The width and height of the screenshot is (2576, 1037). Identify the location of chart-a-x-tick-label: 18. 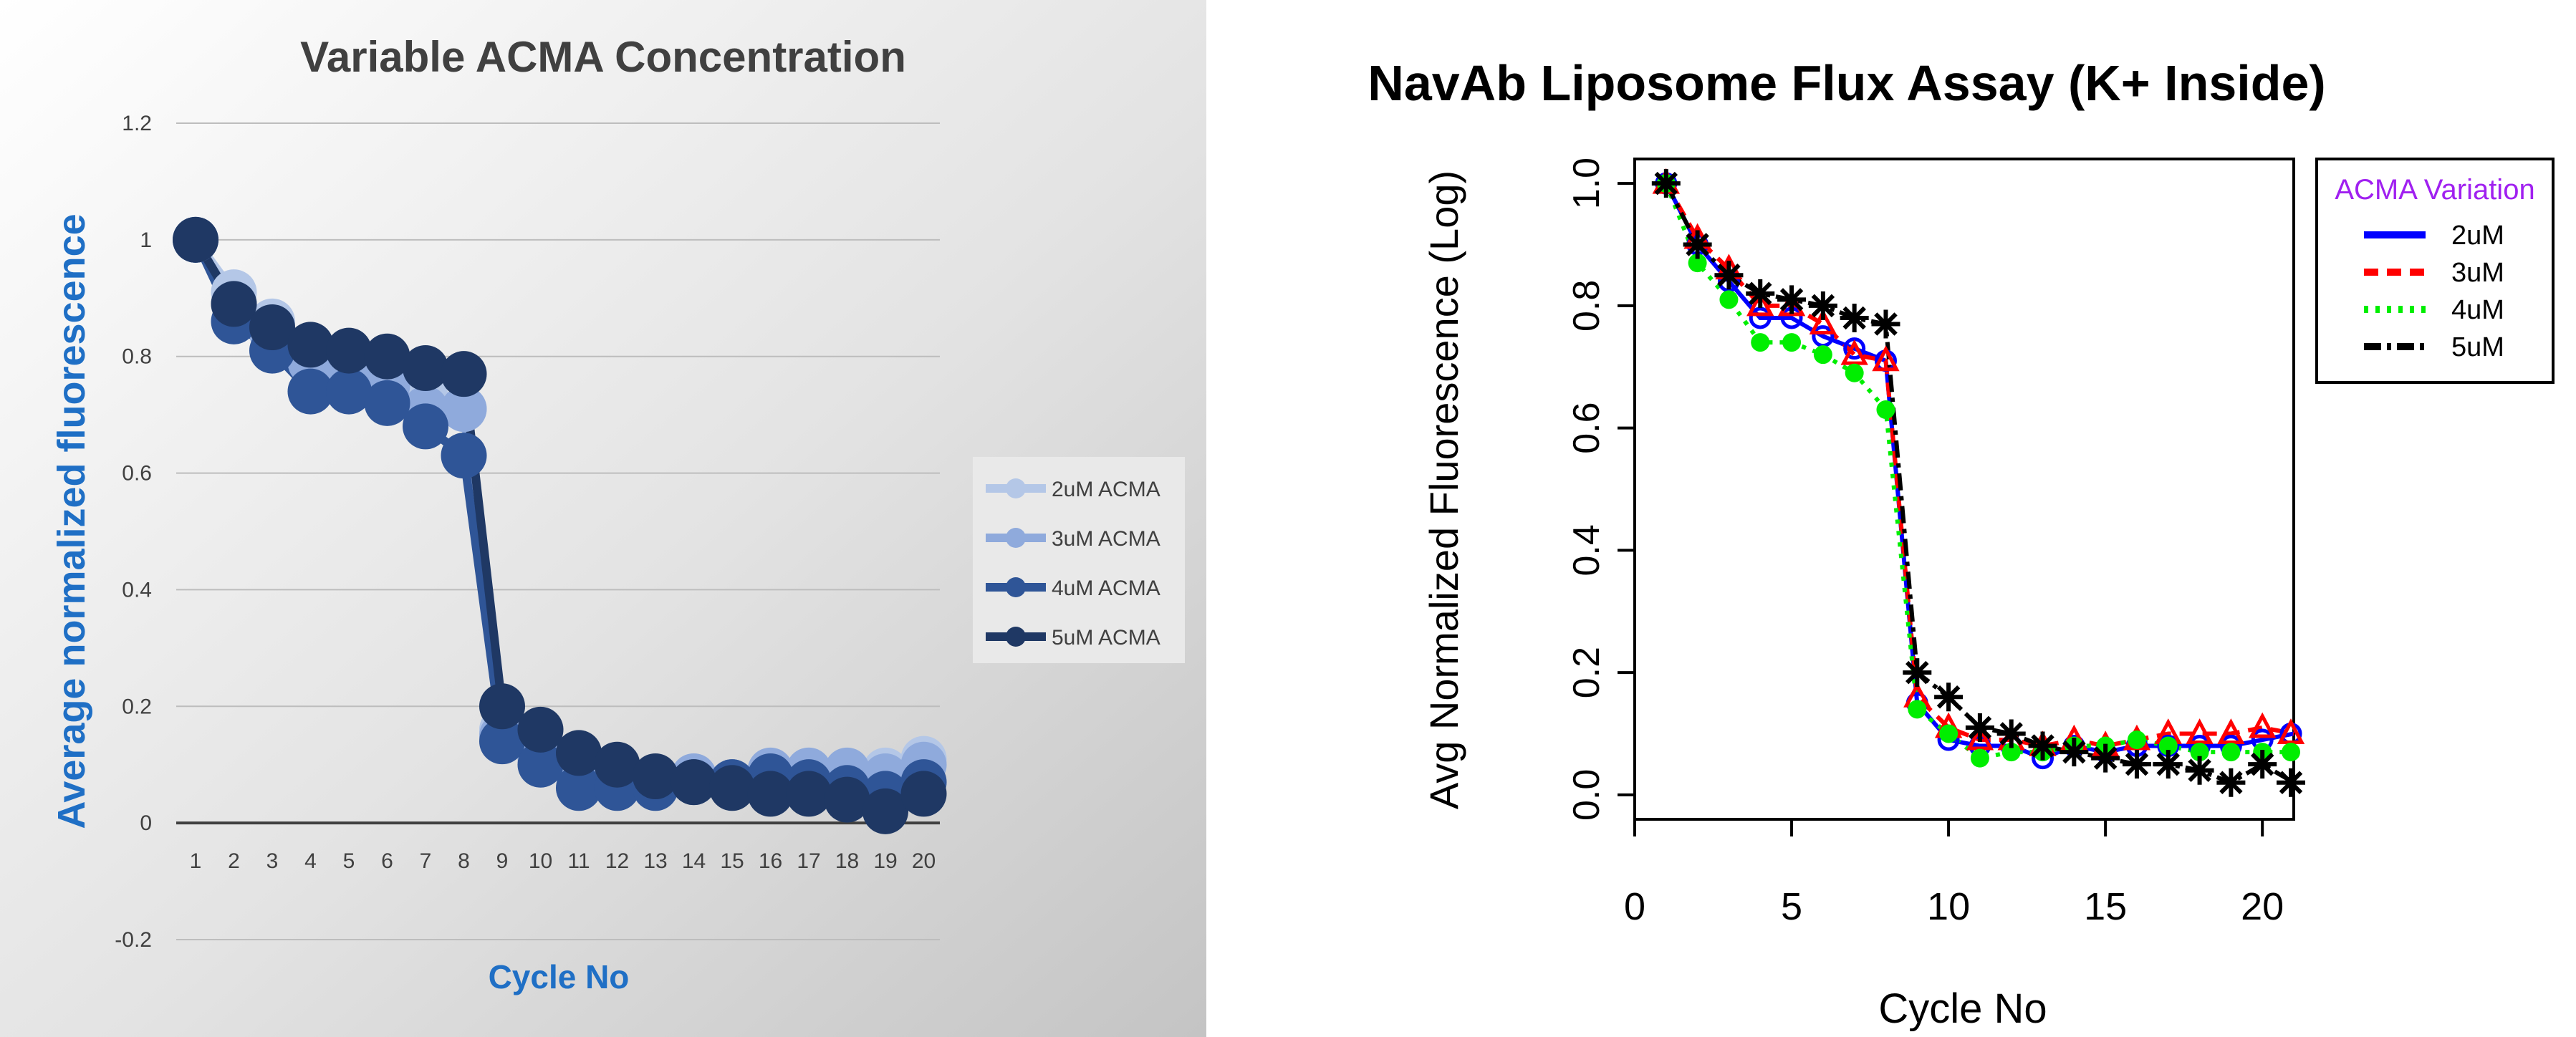
(847, 861).